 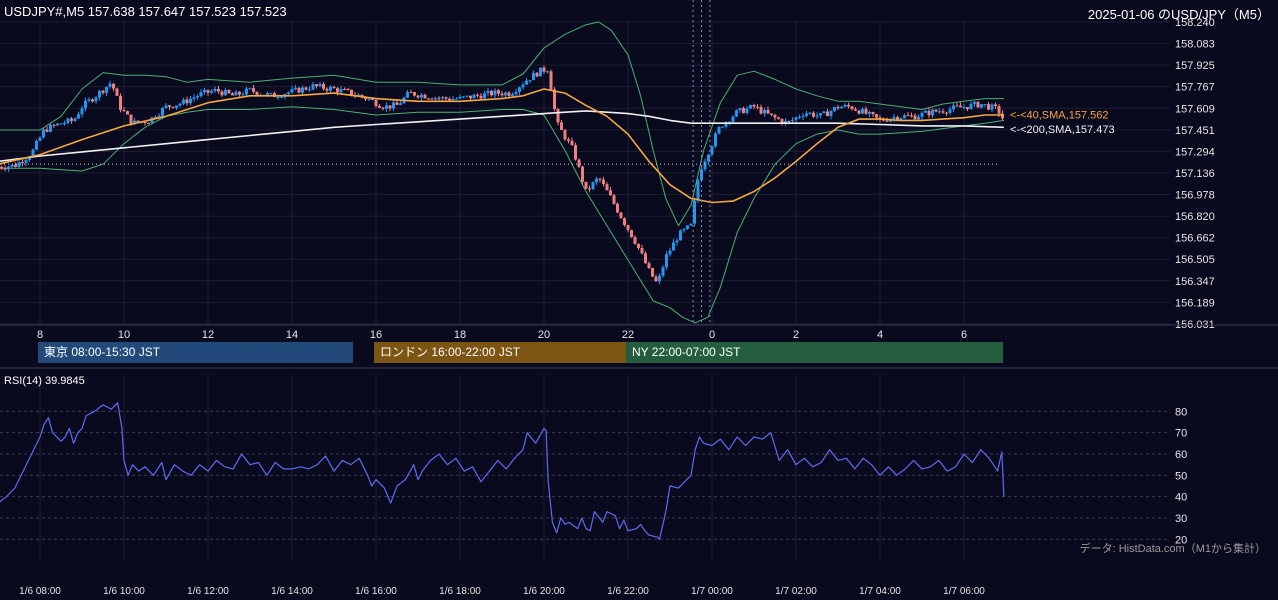 I want to click on time-tick-label-bottom: 1/6 10:00, so click(x=124, y=591).